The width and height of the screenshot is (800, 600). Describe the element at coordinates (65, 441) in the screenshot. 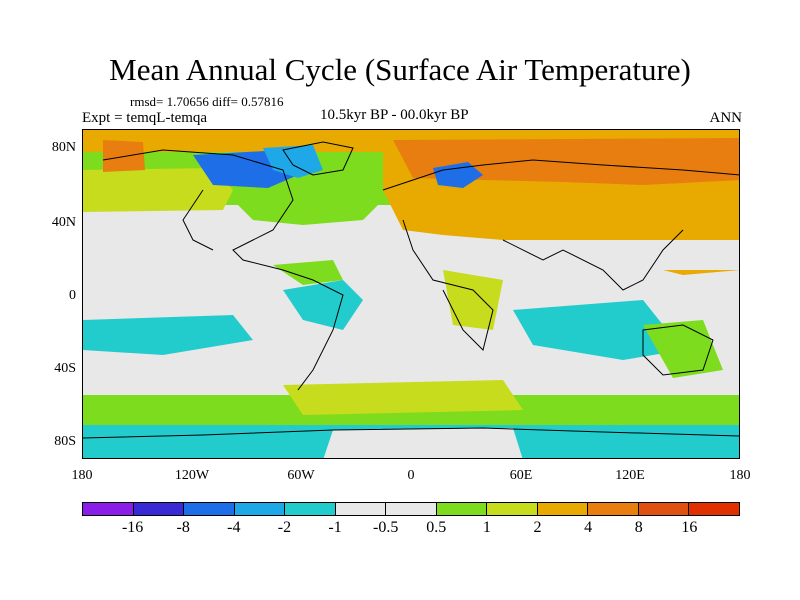

I see `y-tick-label: 80S` at that location.